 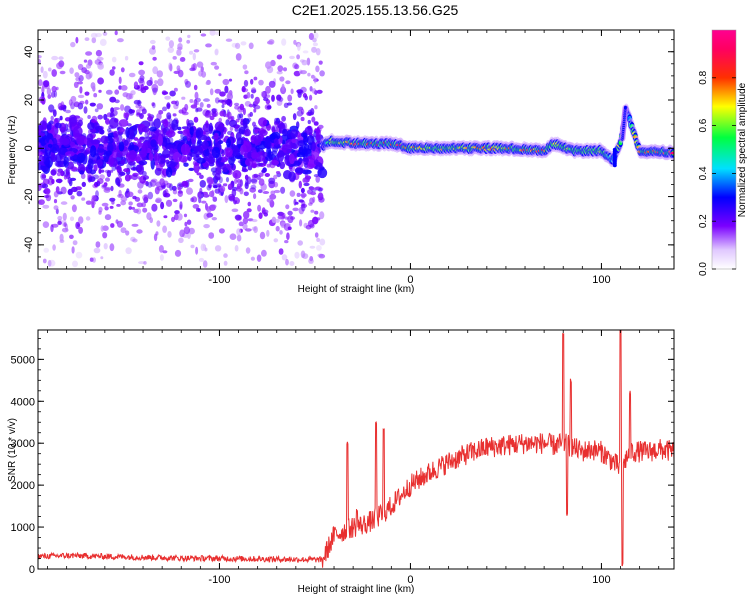 What do you see at coordinates (23, 486) in the screenshot?
I see `y-tick-label: 2000` at bounding box center [23, 486].